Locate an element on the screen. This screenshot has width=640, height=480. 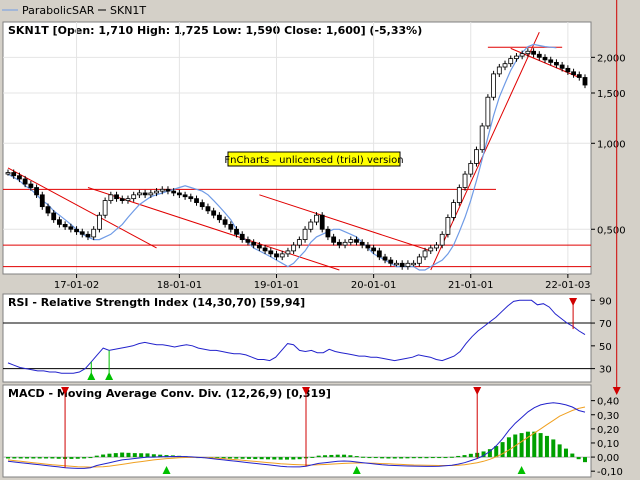
legend-price-label: SKN1T is located at coordinates (128, 10).